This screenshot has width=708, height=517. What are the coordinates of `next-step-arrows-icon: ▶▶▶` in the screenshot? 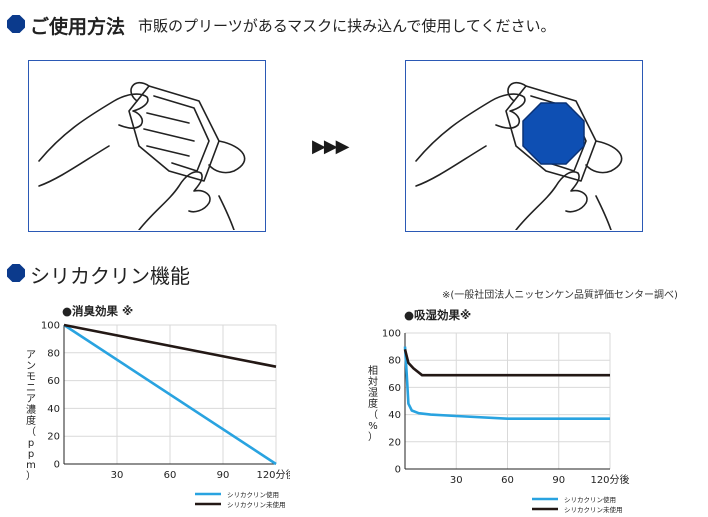 It's located at (331, 146).